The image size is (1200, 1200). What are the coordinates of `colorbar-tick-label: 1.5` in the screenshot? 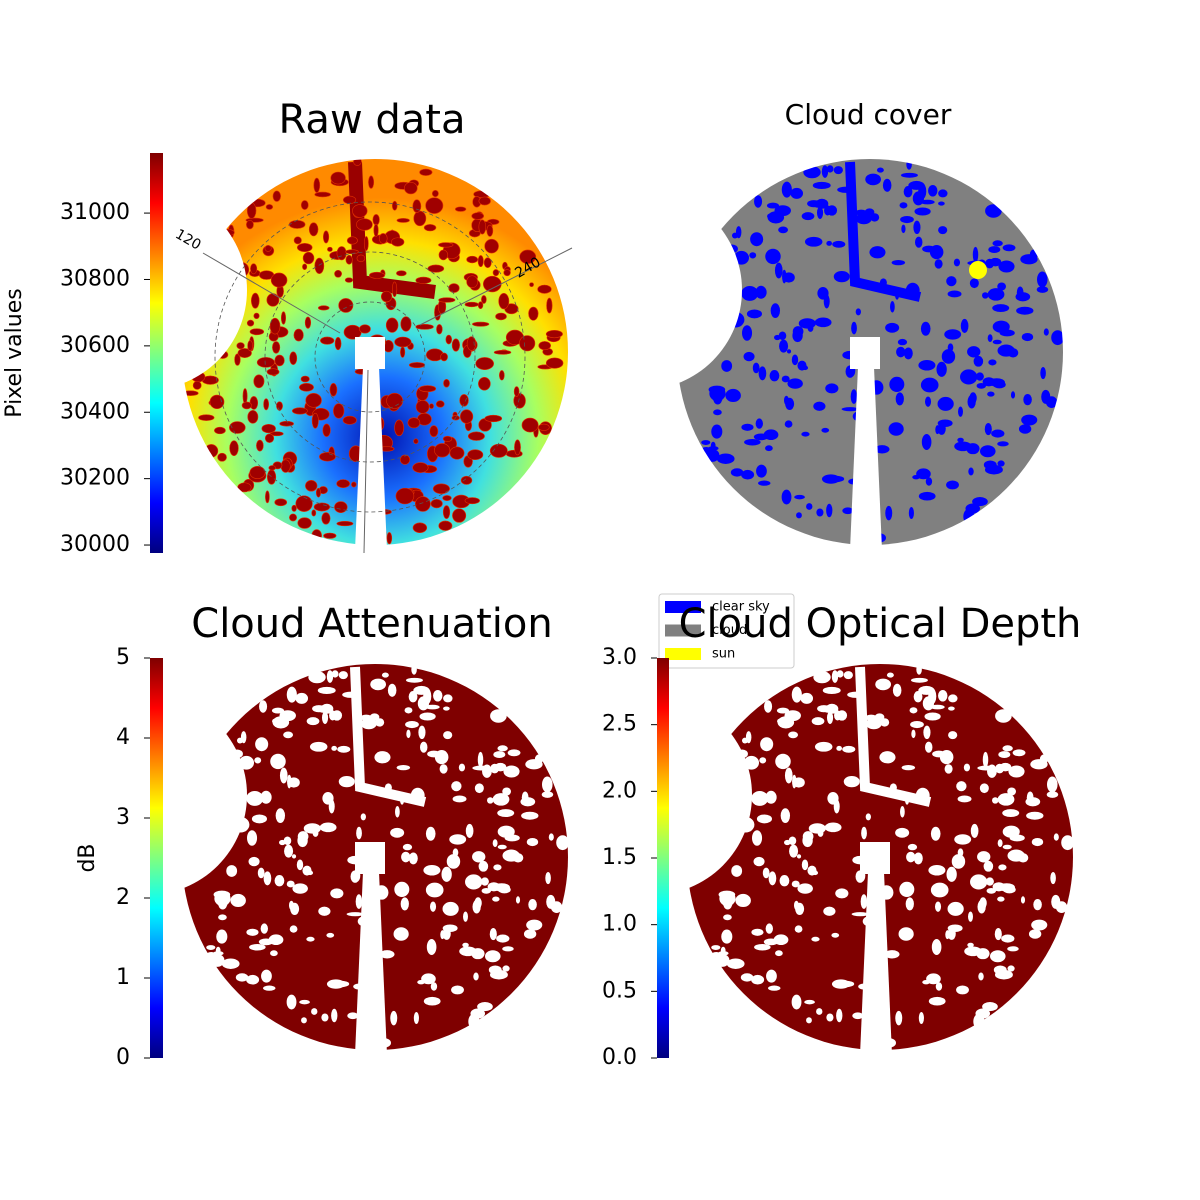 It's located at (619, 857).